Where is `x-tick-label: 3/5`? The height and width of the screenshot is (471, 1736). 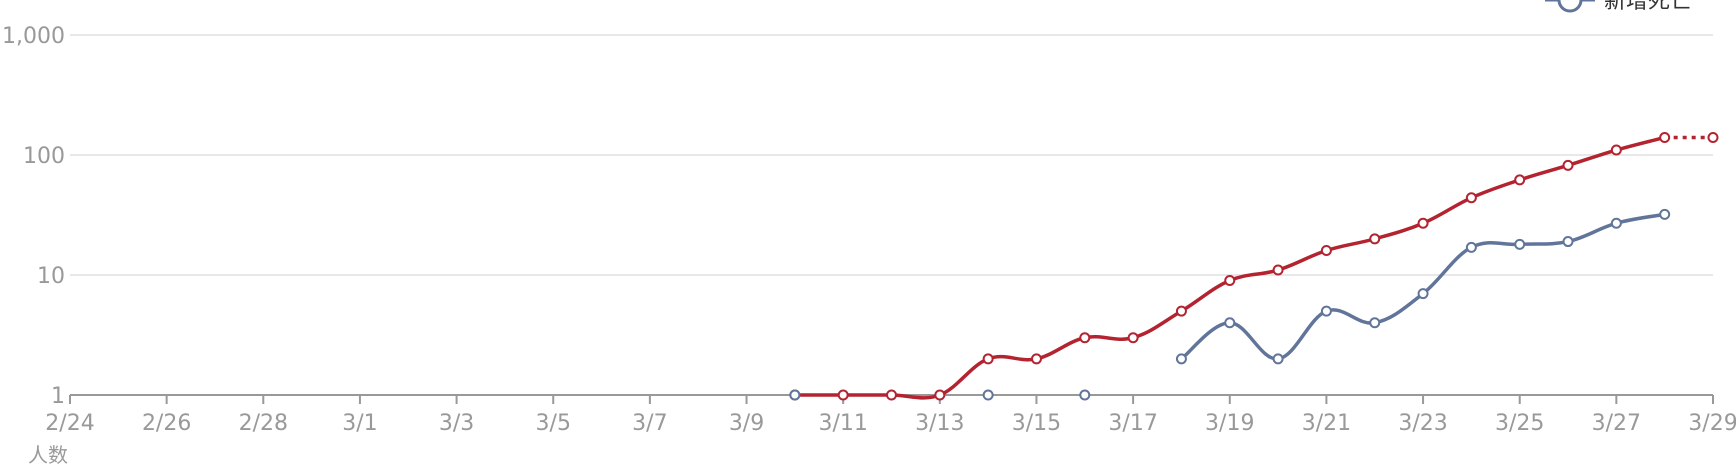 x-tick-label: 3/5 is located at coordinates (553, 423).